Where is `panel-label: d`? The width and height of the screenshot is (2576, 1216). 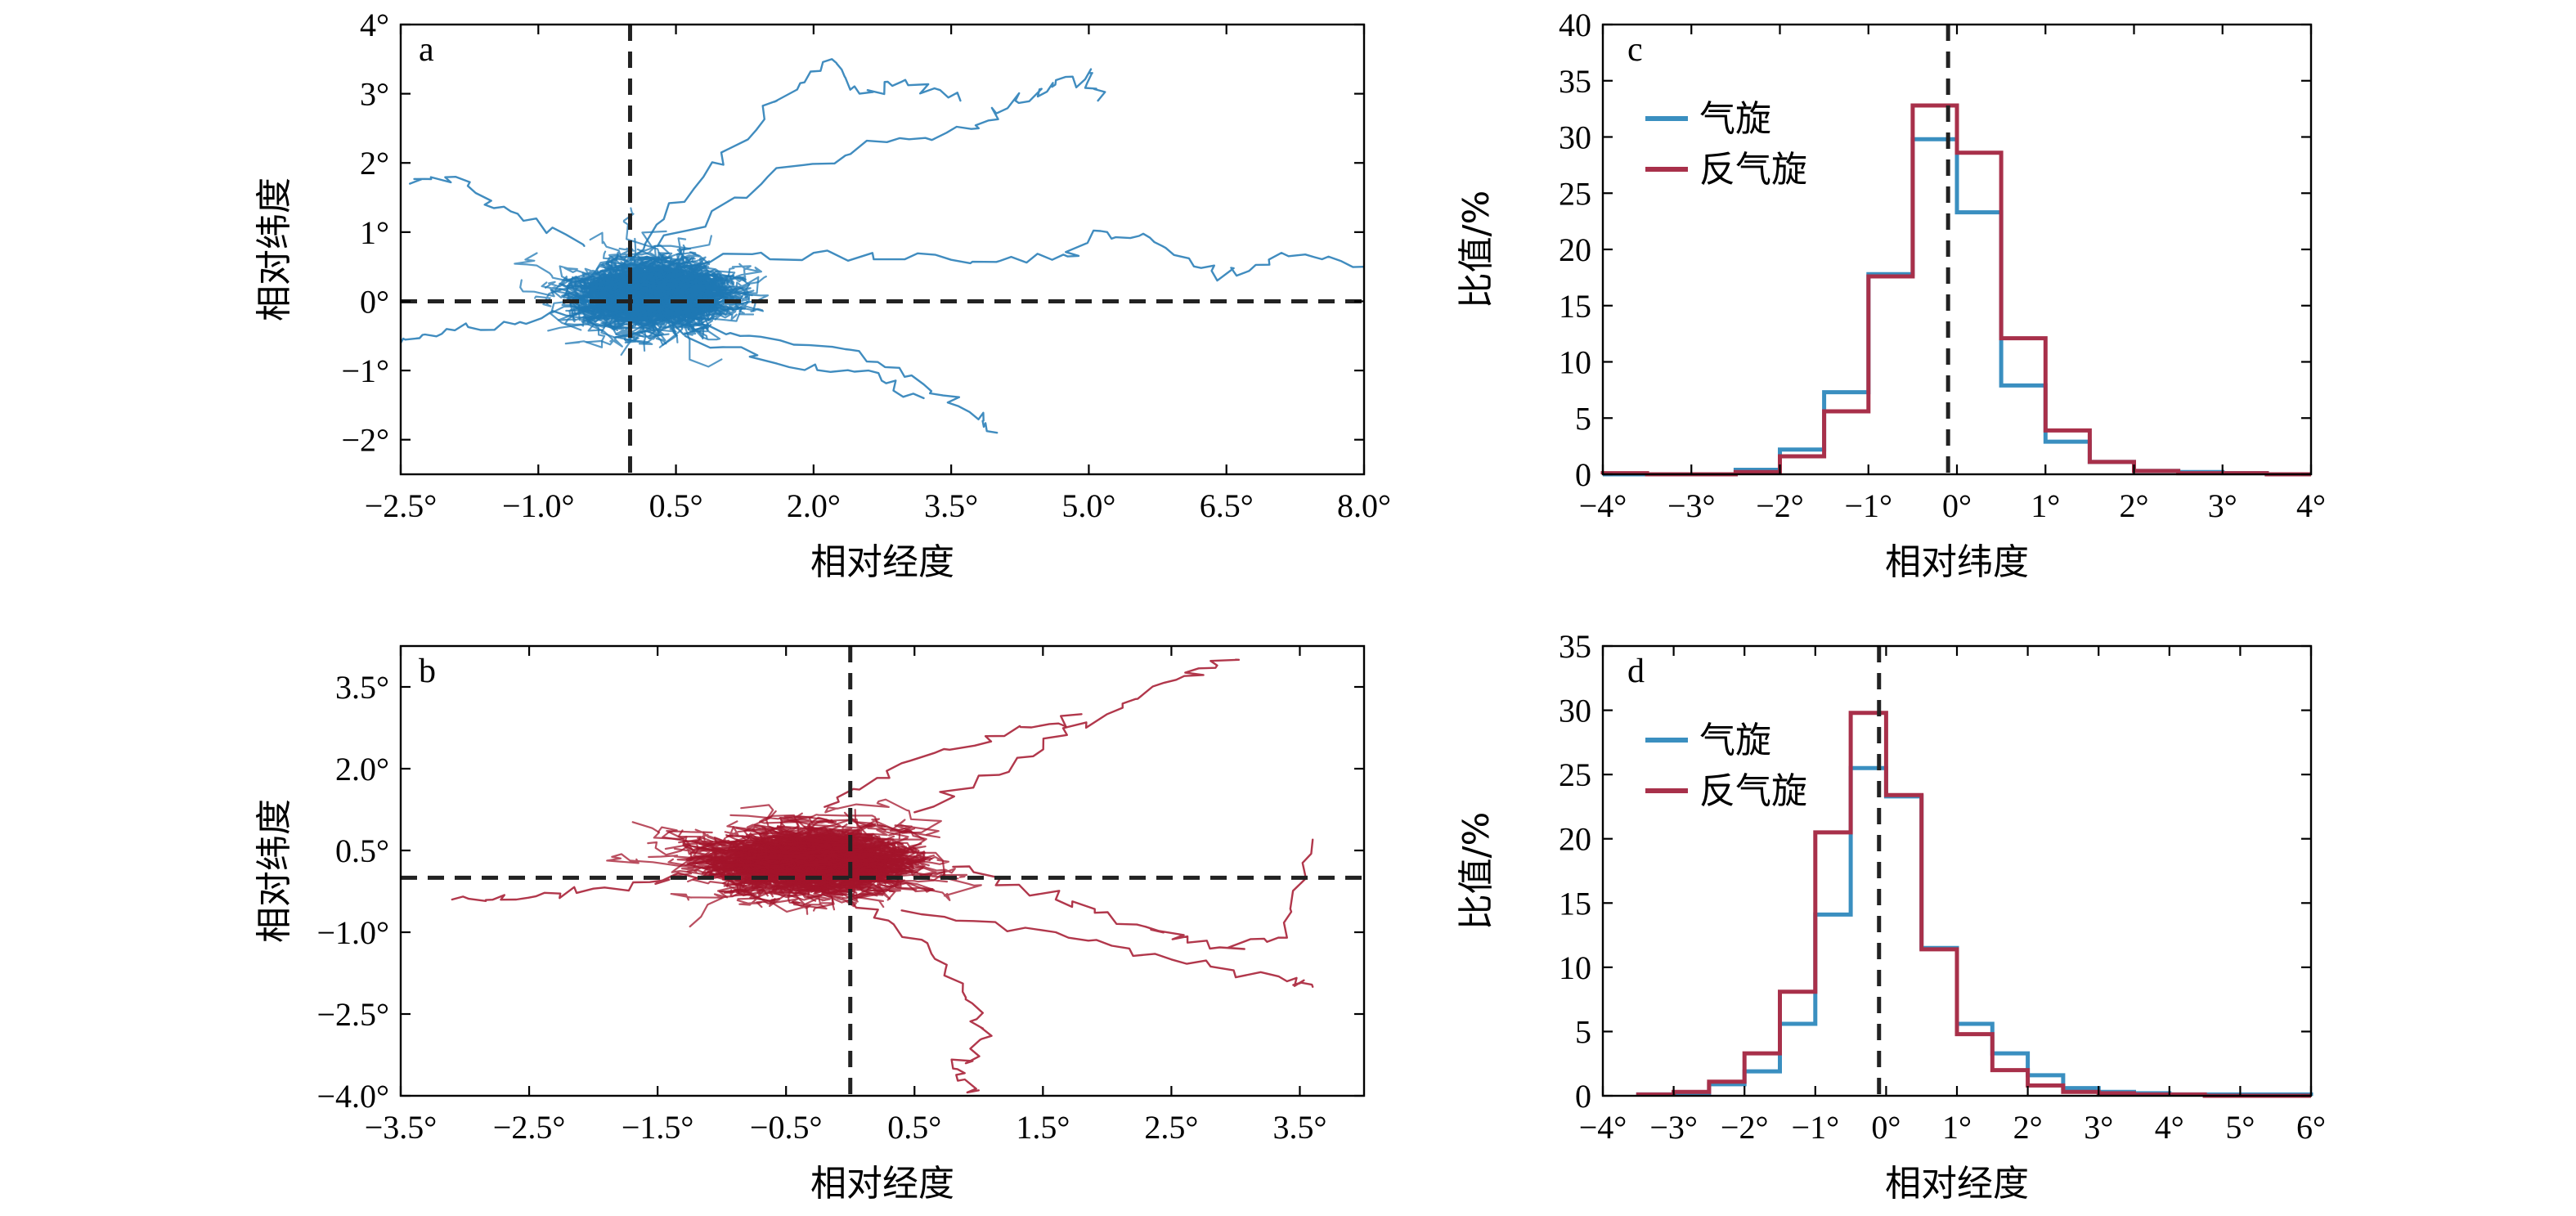 panel-label: d is located at coordinates (1636, 671).